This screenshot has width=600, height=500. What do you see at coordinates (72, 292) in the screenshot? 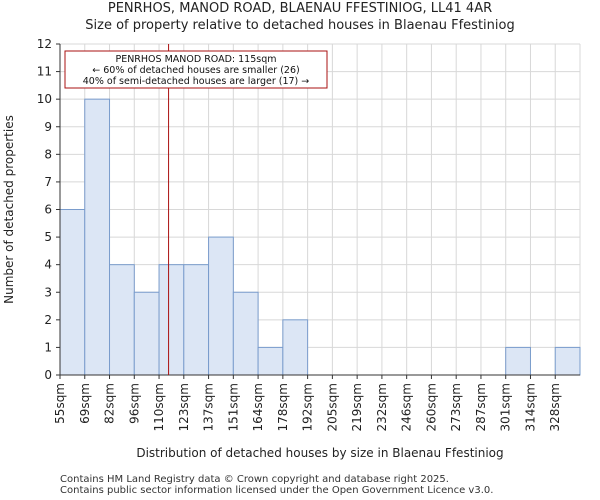
I see `bar-55sqm` at bounding box center [72, 292].